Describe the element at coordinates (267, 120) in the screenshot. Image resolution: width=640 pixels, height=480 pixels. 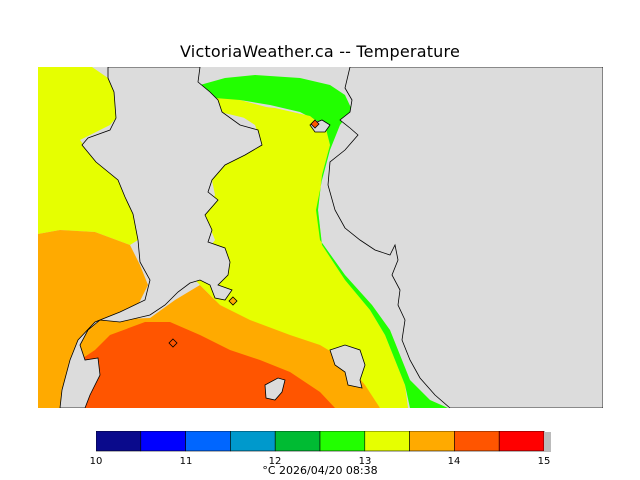
I see `temp-zone-13c` at that location.